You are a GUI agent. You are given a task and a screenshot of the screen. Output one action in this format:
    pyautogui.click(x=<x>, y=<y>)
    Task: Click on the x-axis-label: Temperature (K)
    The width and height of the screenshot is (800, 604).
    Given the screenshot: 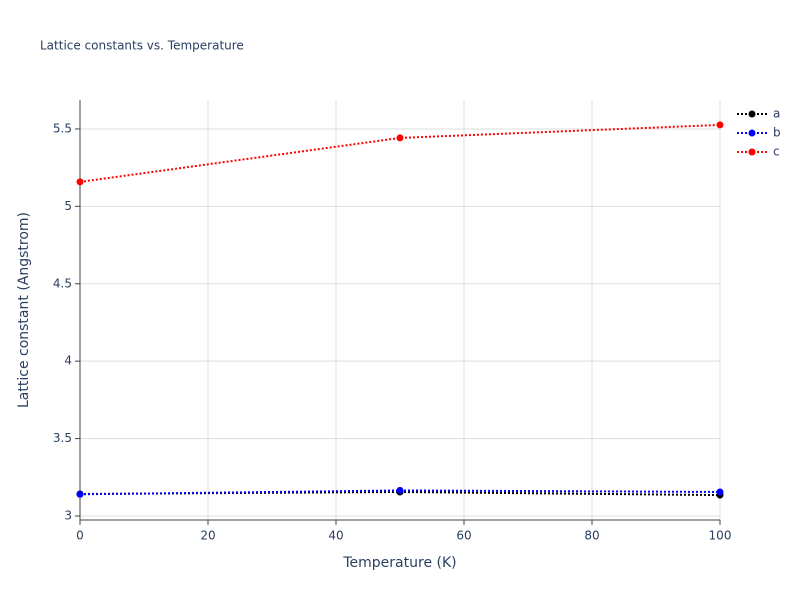 What is the action you would take?
    pyautogui.click(x=399, y=563)
    